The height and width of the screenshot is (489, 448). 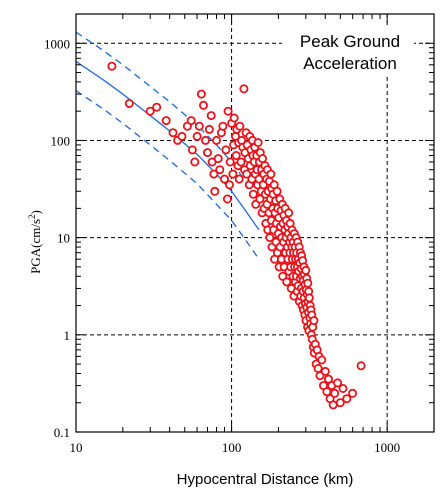 I want to click on y-tick-label: 10, so click(x=63, y=238).